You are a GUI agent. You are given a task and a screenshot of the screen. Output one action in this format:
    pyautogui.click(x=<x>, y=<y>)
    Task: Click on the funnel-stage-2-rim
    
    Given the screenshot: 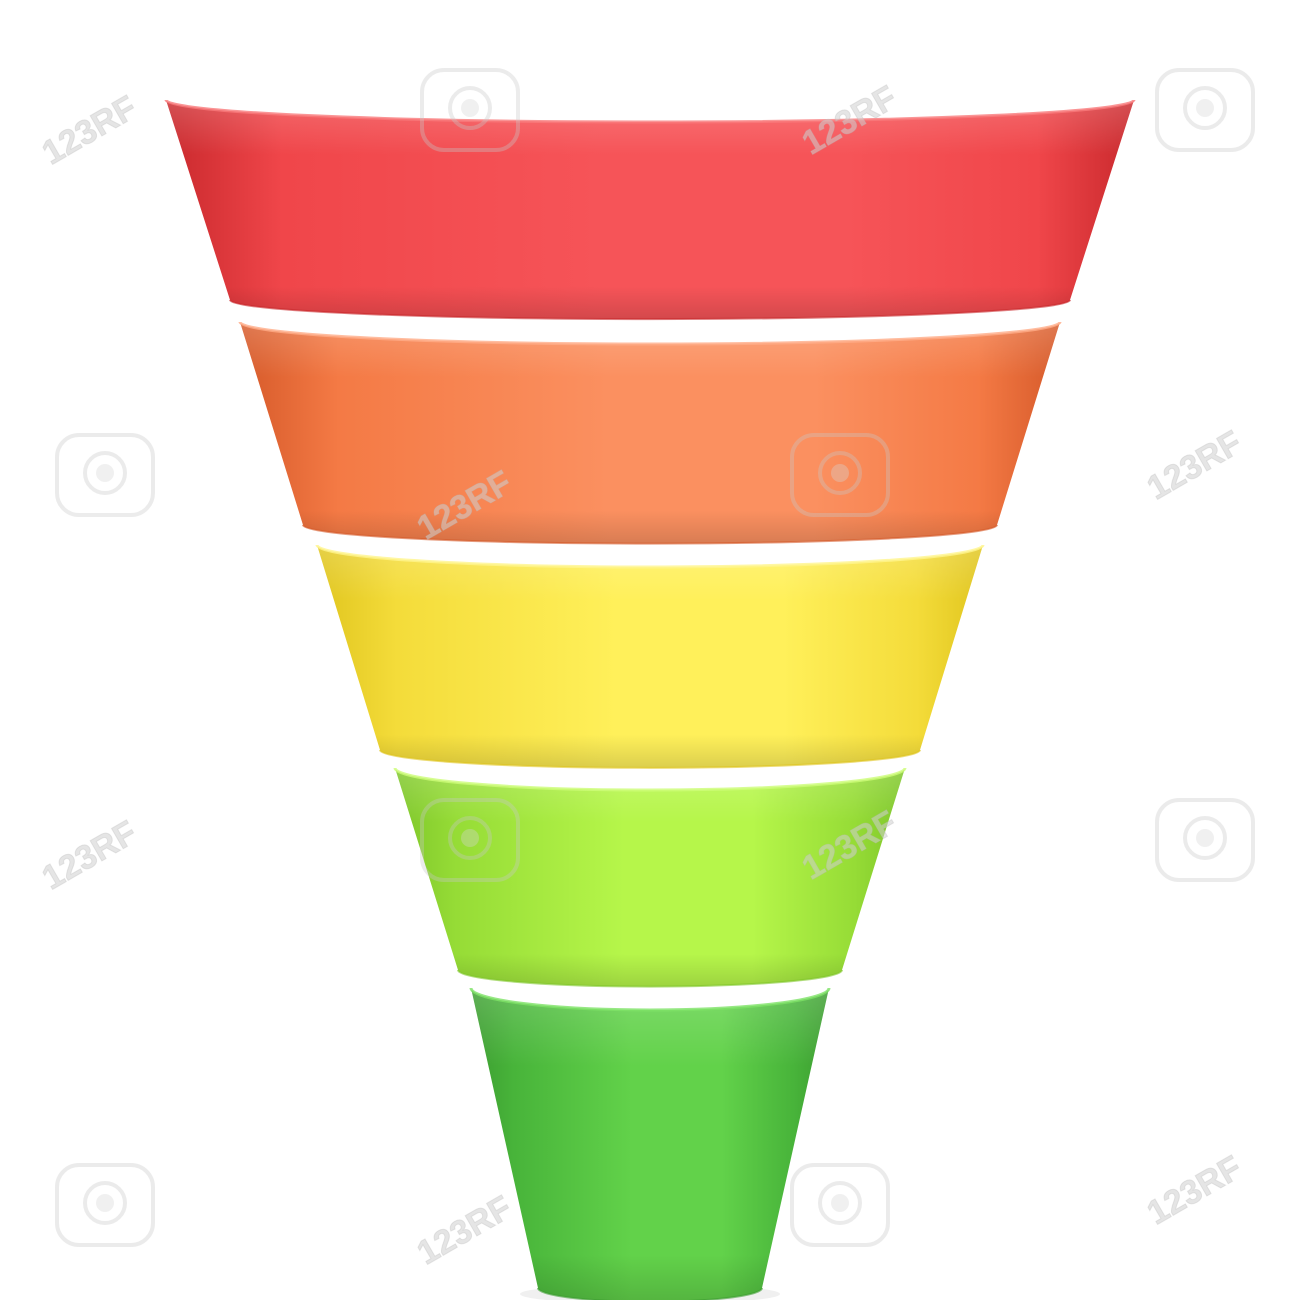 What is the action you would take?
    pyautogui.click(x=650, y=333)
    